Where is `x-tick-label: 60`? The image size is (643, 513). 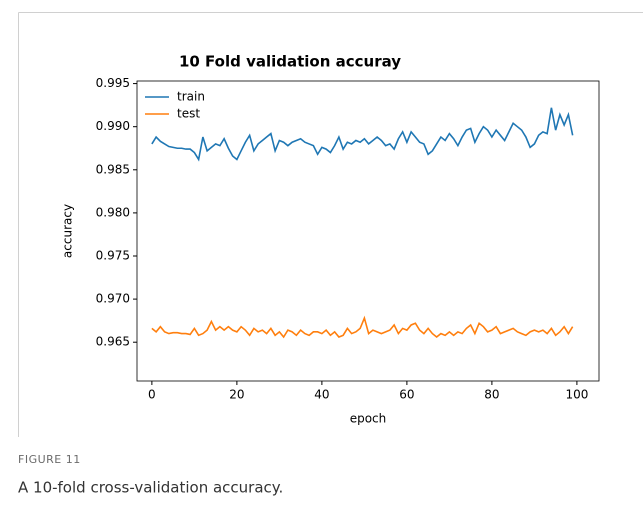 x-tick-label: 60 is located at coordinates (406, 395).